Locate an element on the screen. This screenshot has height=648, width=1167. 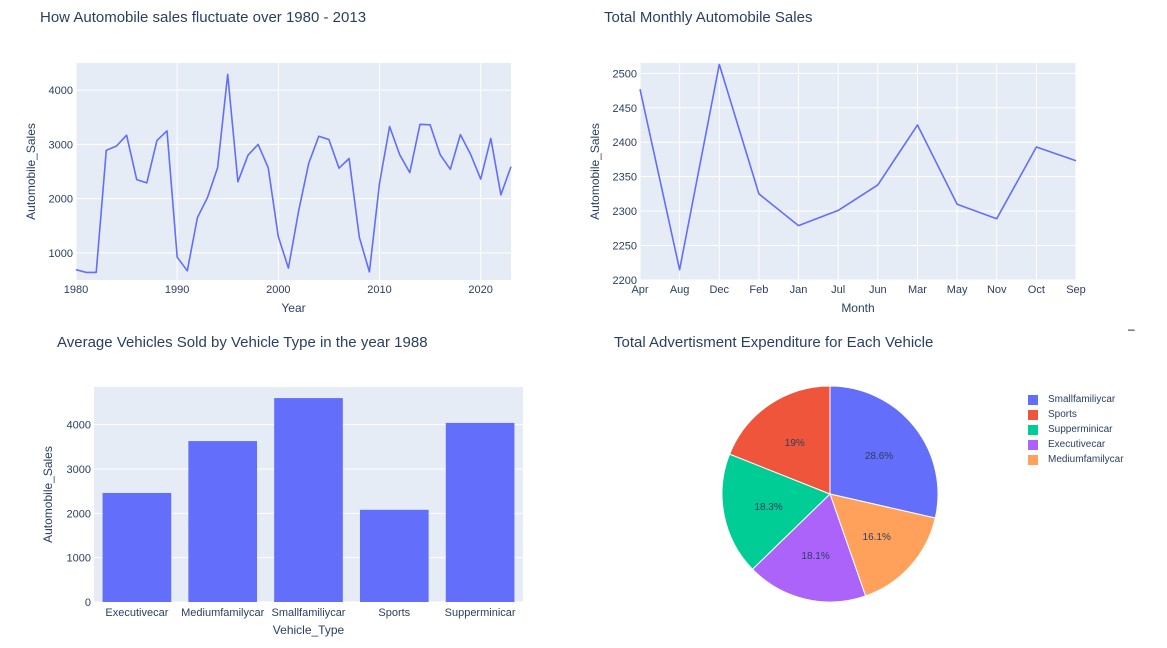
y-tick-label: 2450 is located at coordinates (625, 109).